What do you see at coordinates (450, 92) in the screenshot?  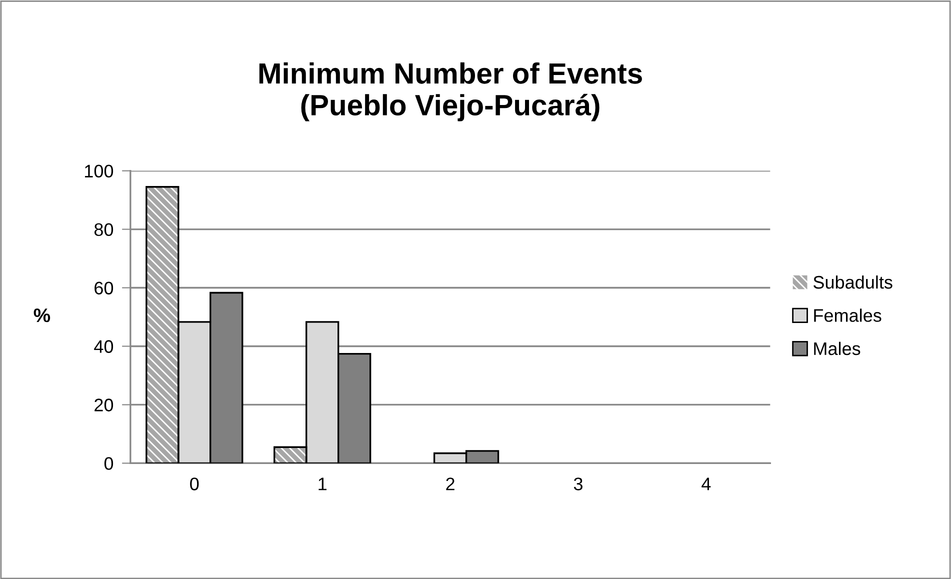 I see `chart-title: Minimum Number of Events (Pueblo Viejo-Pucará)` at bounding box center [450, 92].